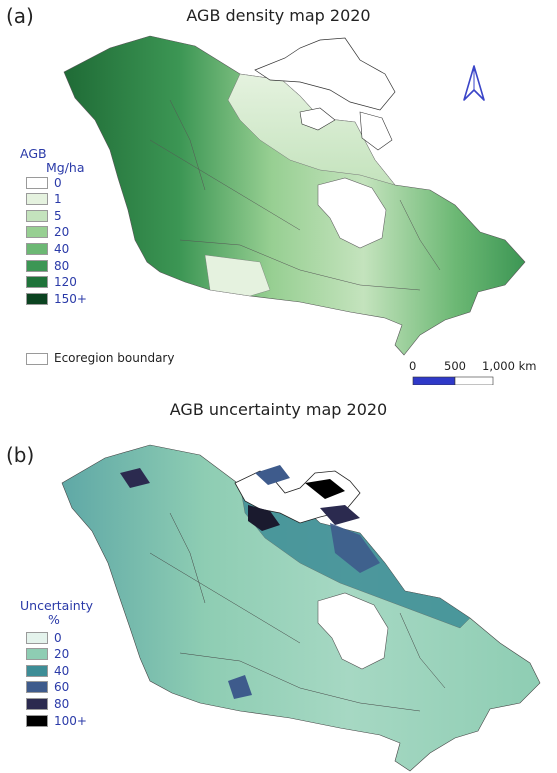 The image size is (557, 773). Describe the element at coordinates (455, 366) in the screenshot. I see `scale-label-500: 500` at that location.